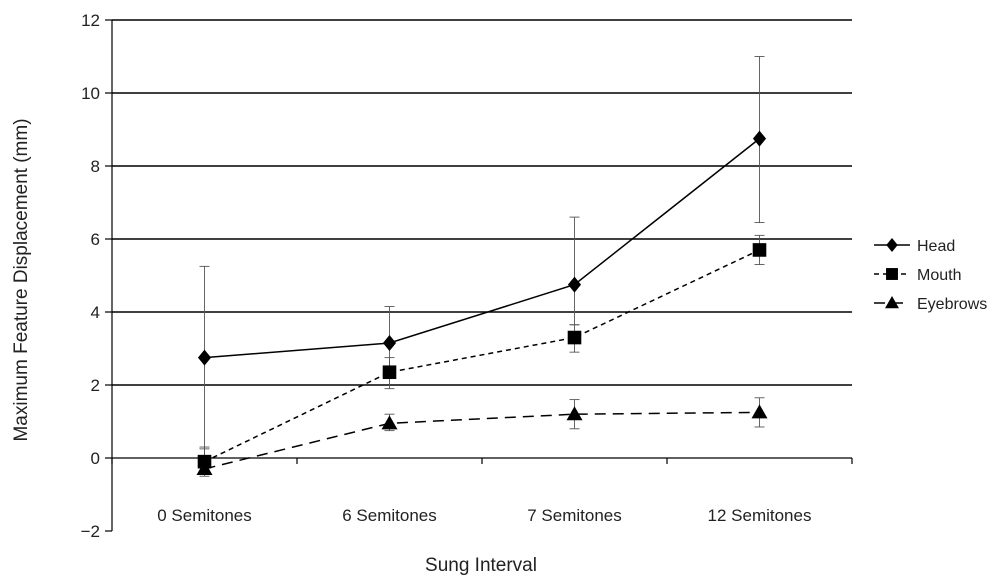 The image size is (1002, 578). I want to click on y-tick-label: 4, so click(95, 312).